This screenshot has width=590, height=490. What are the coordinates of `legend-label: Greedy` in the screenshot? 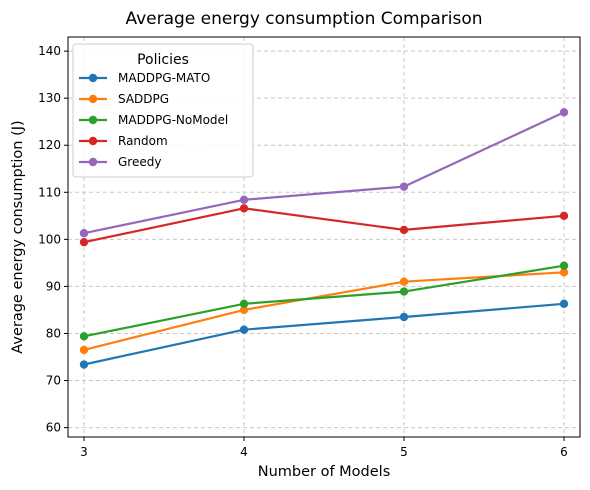 It's located at (139, 162).